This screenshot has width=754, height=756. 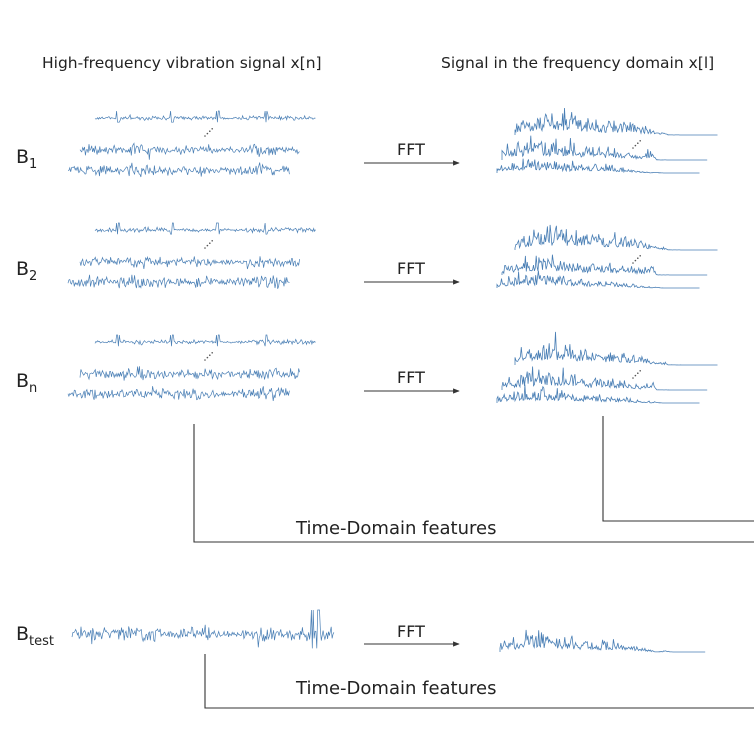 What do you see at coordinates (604, 148) in the screenshot?
I see `spectrum-1-b` at bounding box center [604, 148].